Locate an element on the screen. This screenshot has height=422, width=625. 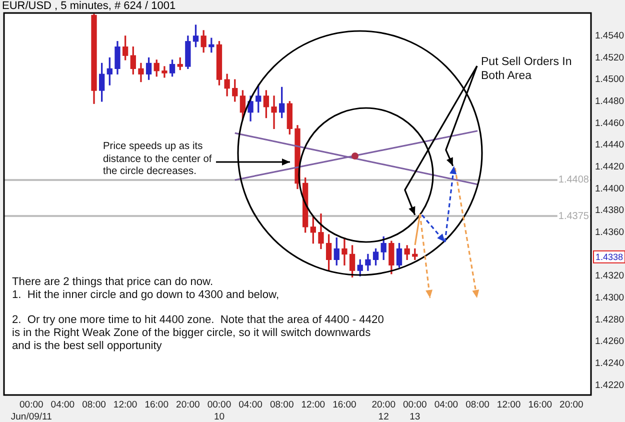
x-tick-label: 00:00 13 is located at coordinates (415, 411).